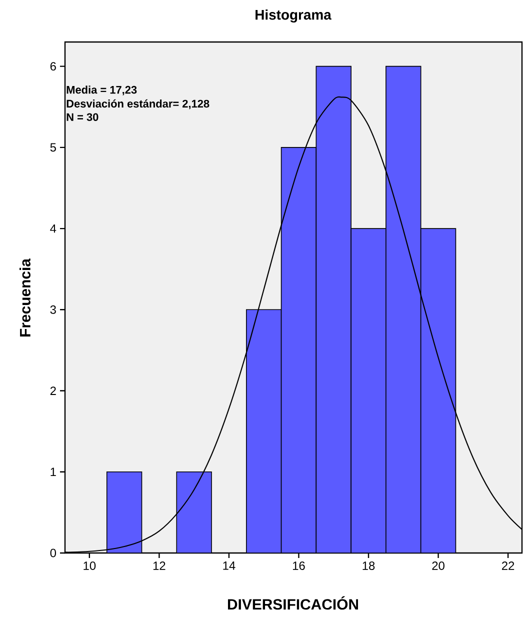  Describe the element at coordinates (138, 104) in the screenshot. I see `annotation: Desviación estándar= 2,128` at that location.